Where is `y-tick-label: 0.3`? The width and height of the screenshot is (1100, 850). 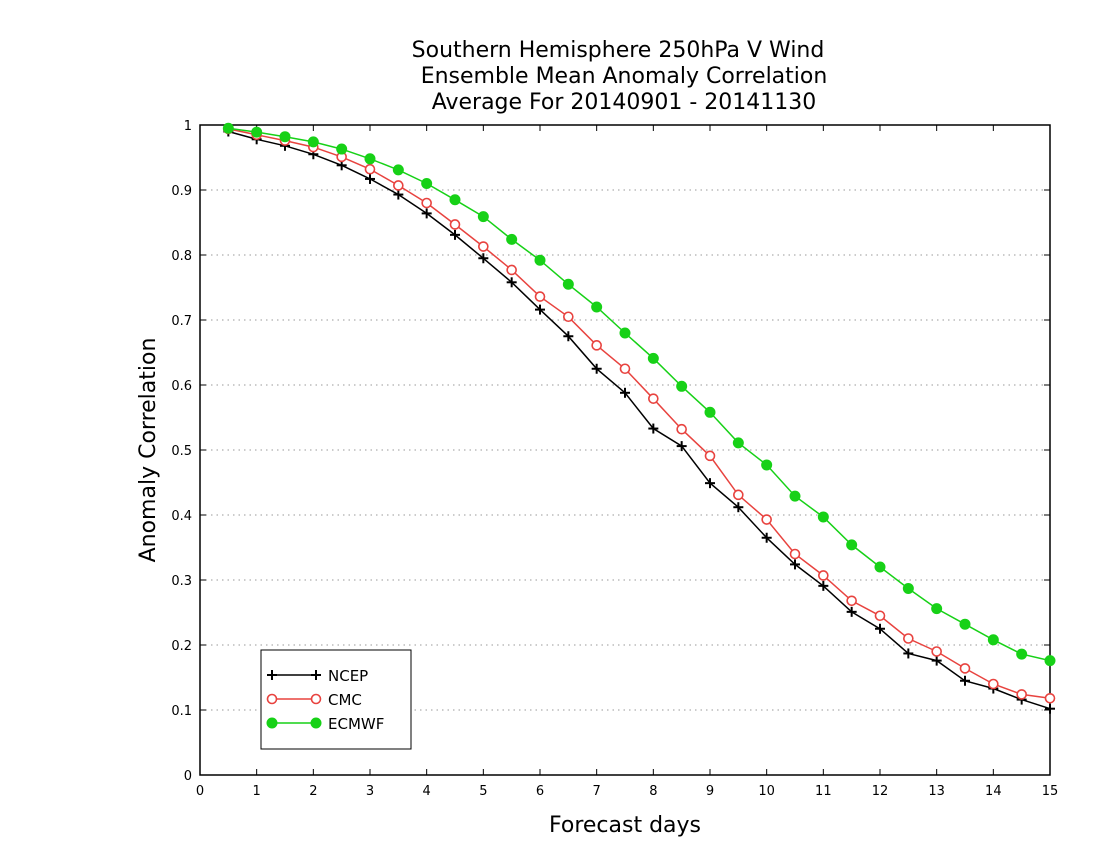 y-tick-label: 0.3 is located at coordinates (181, 581).